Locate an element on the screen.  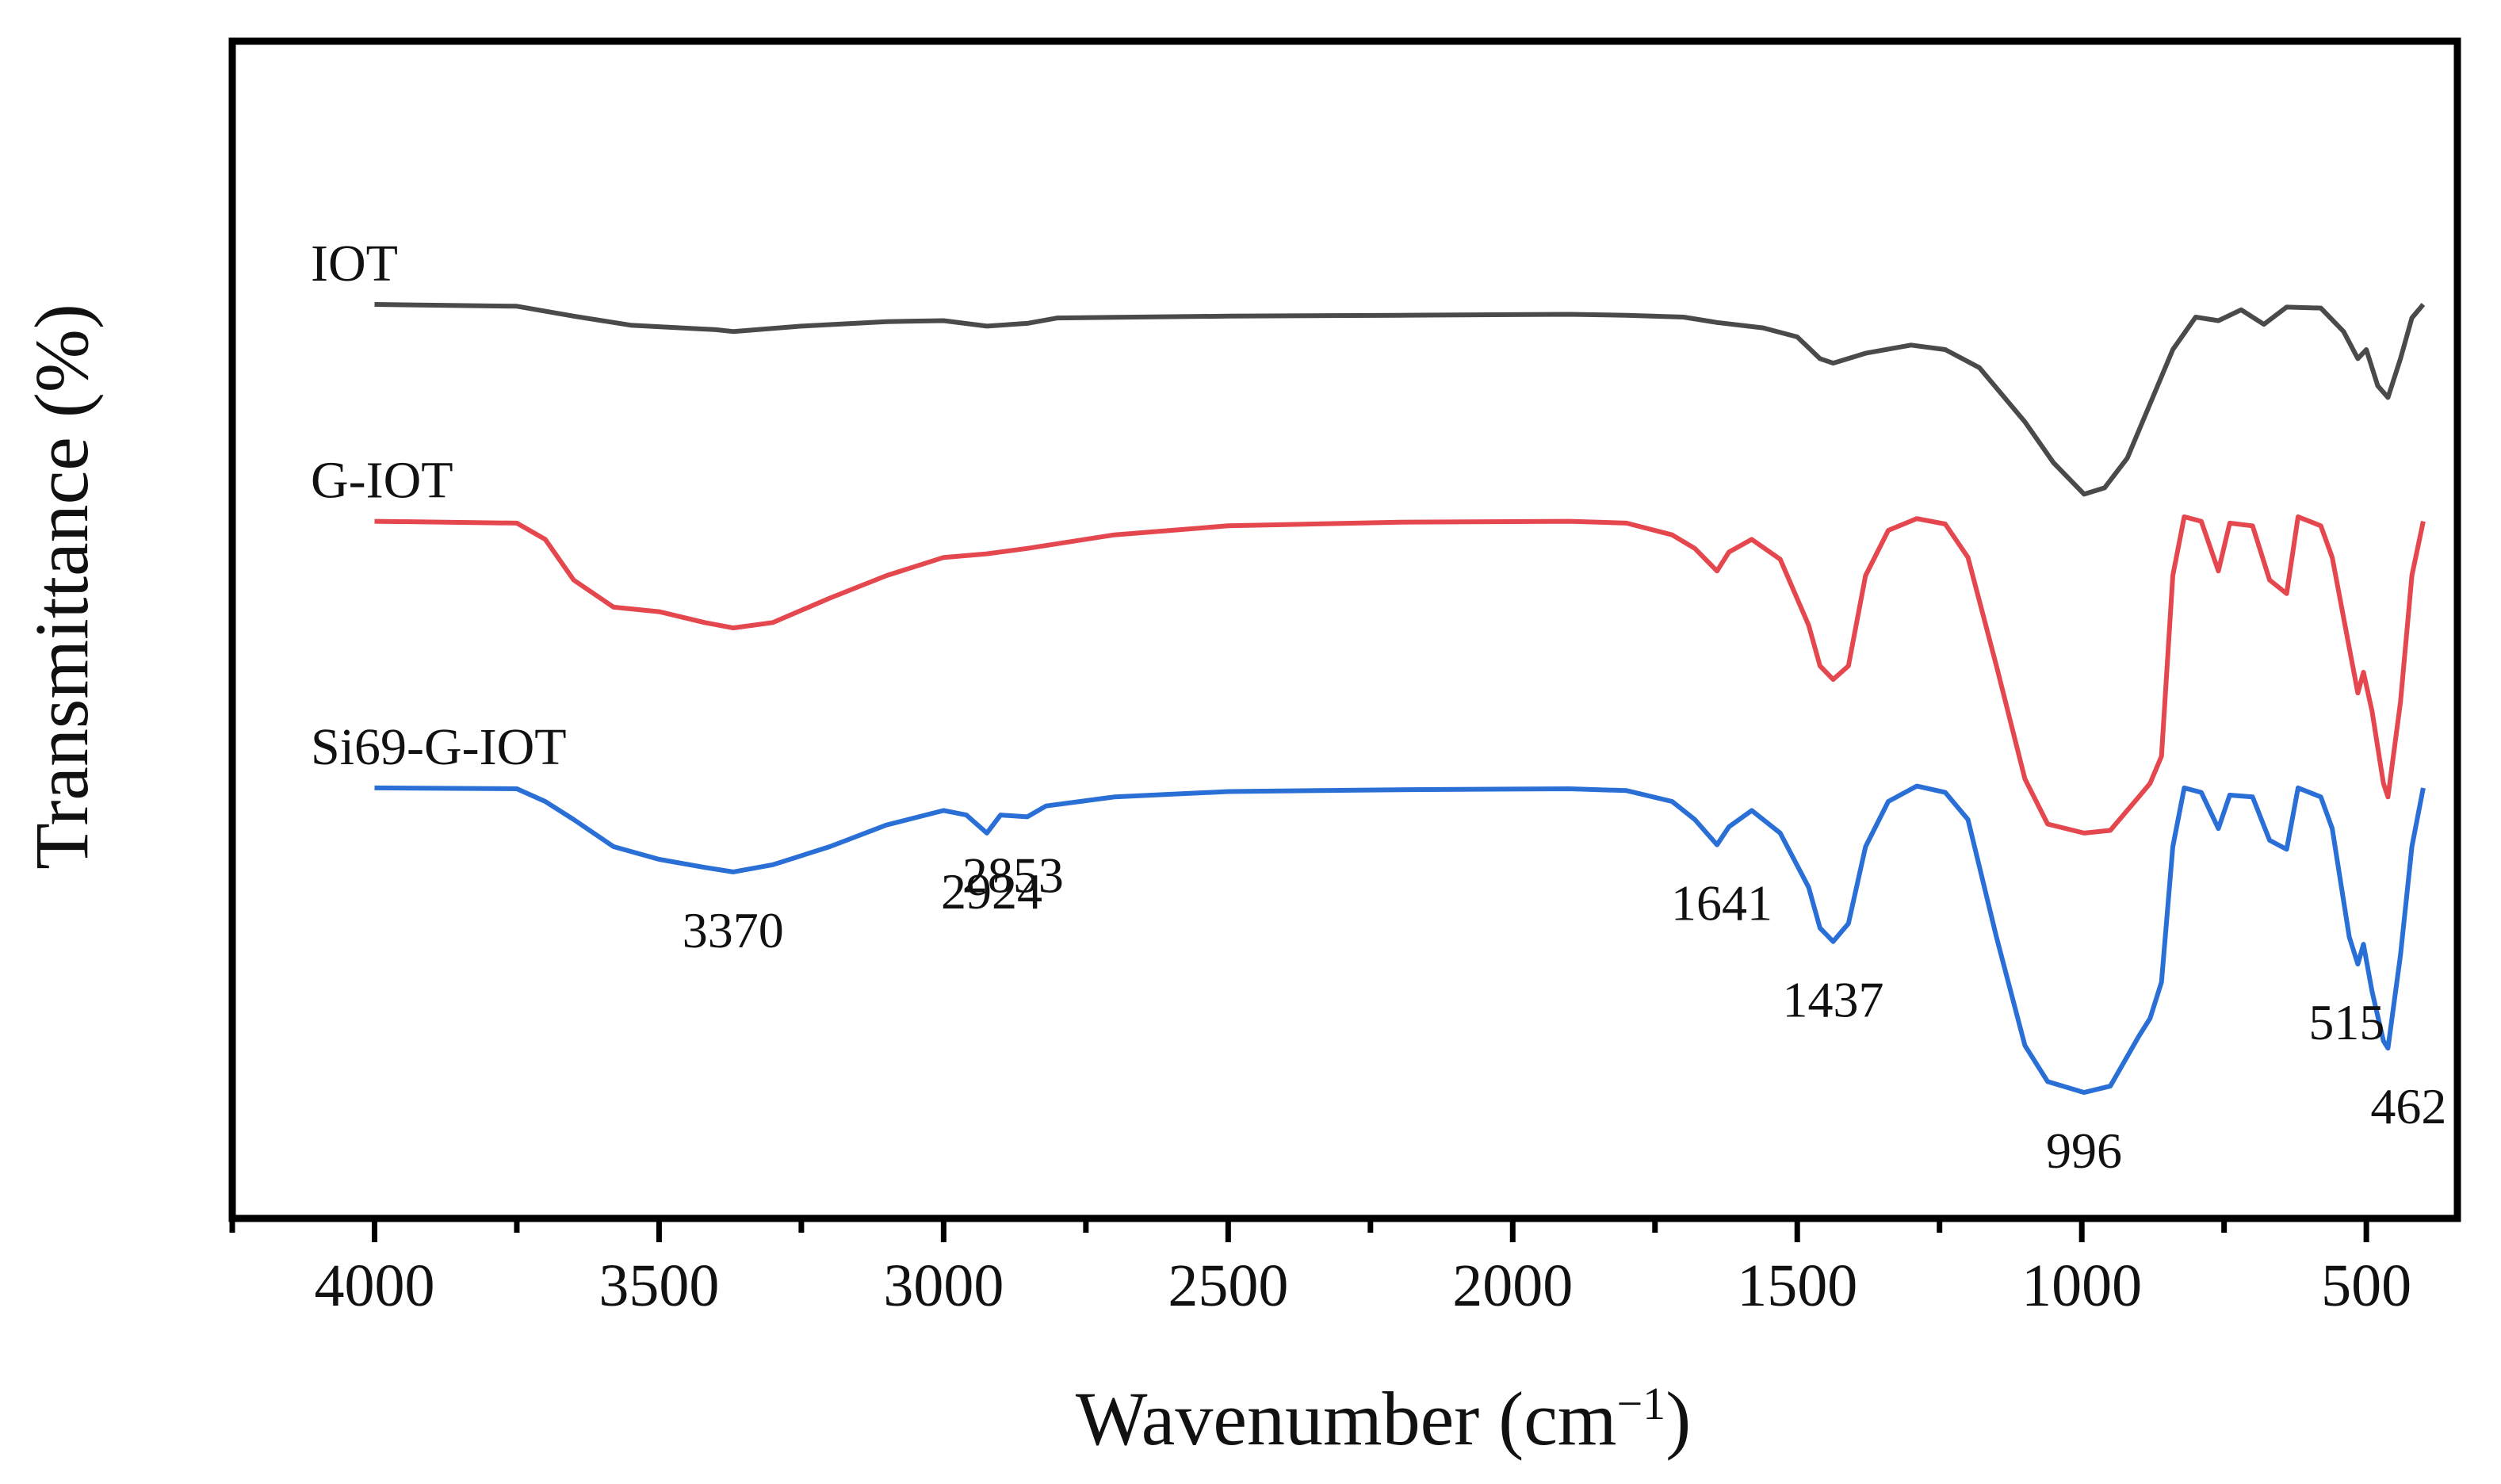
series-label-si69-g-iot: Si69-G-IOT is located at coordinates (439, 747).